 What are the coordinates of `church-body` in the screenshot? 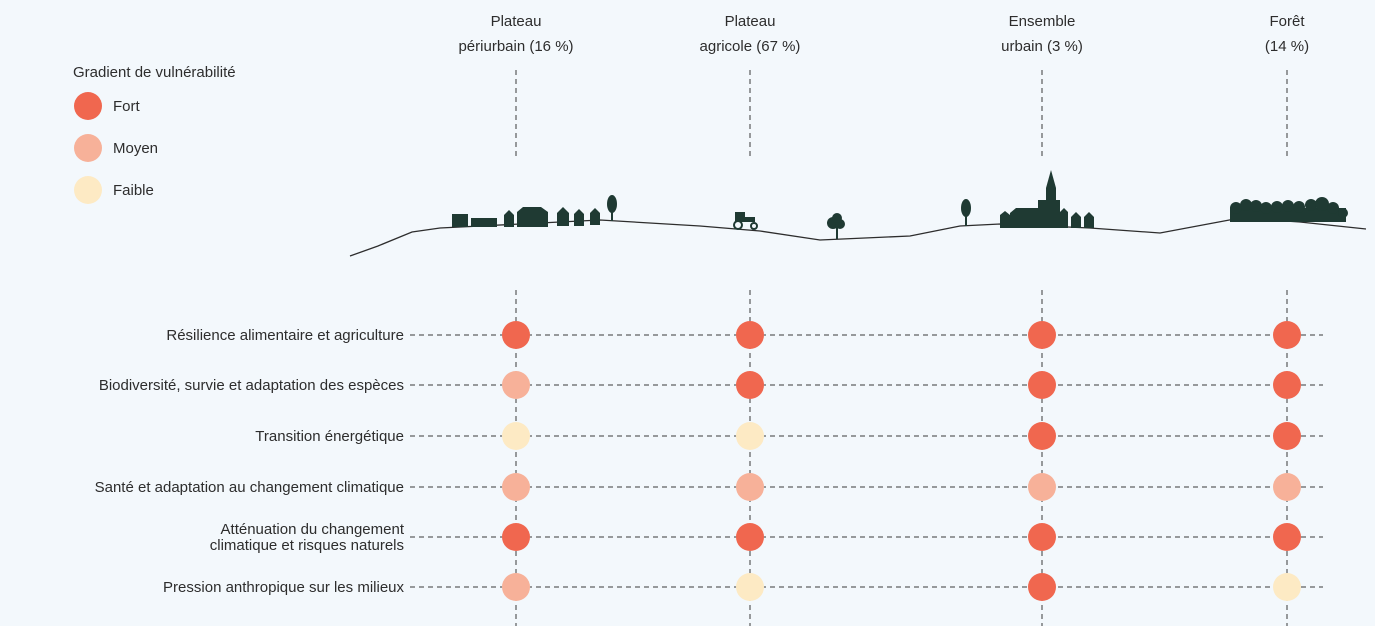 It's located at (1049, 214).